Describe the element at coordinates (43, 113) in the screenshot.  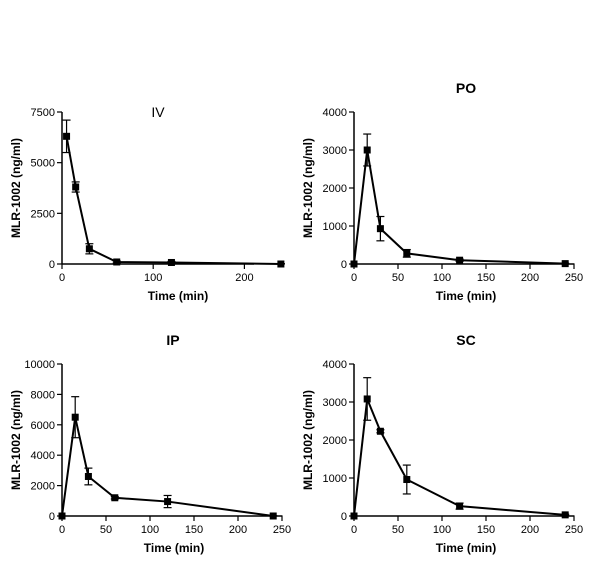
I see `y-tick-label: 7500` at that location.